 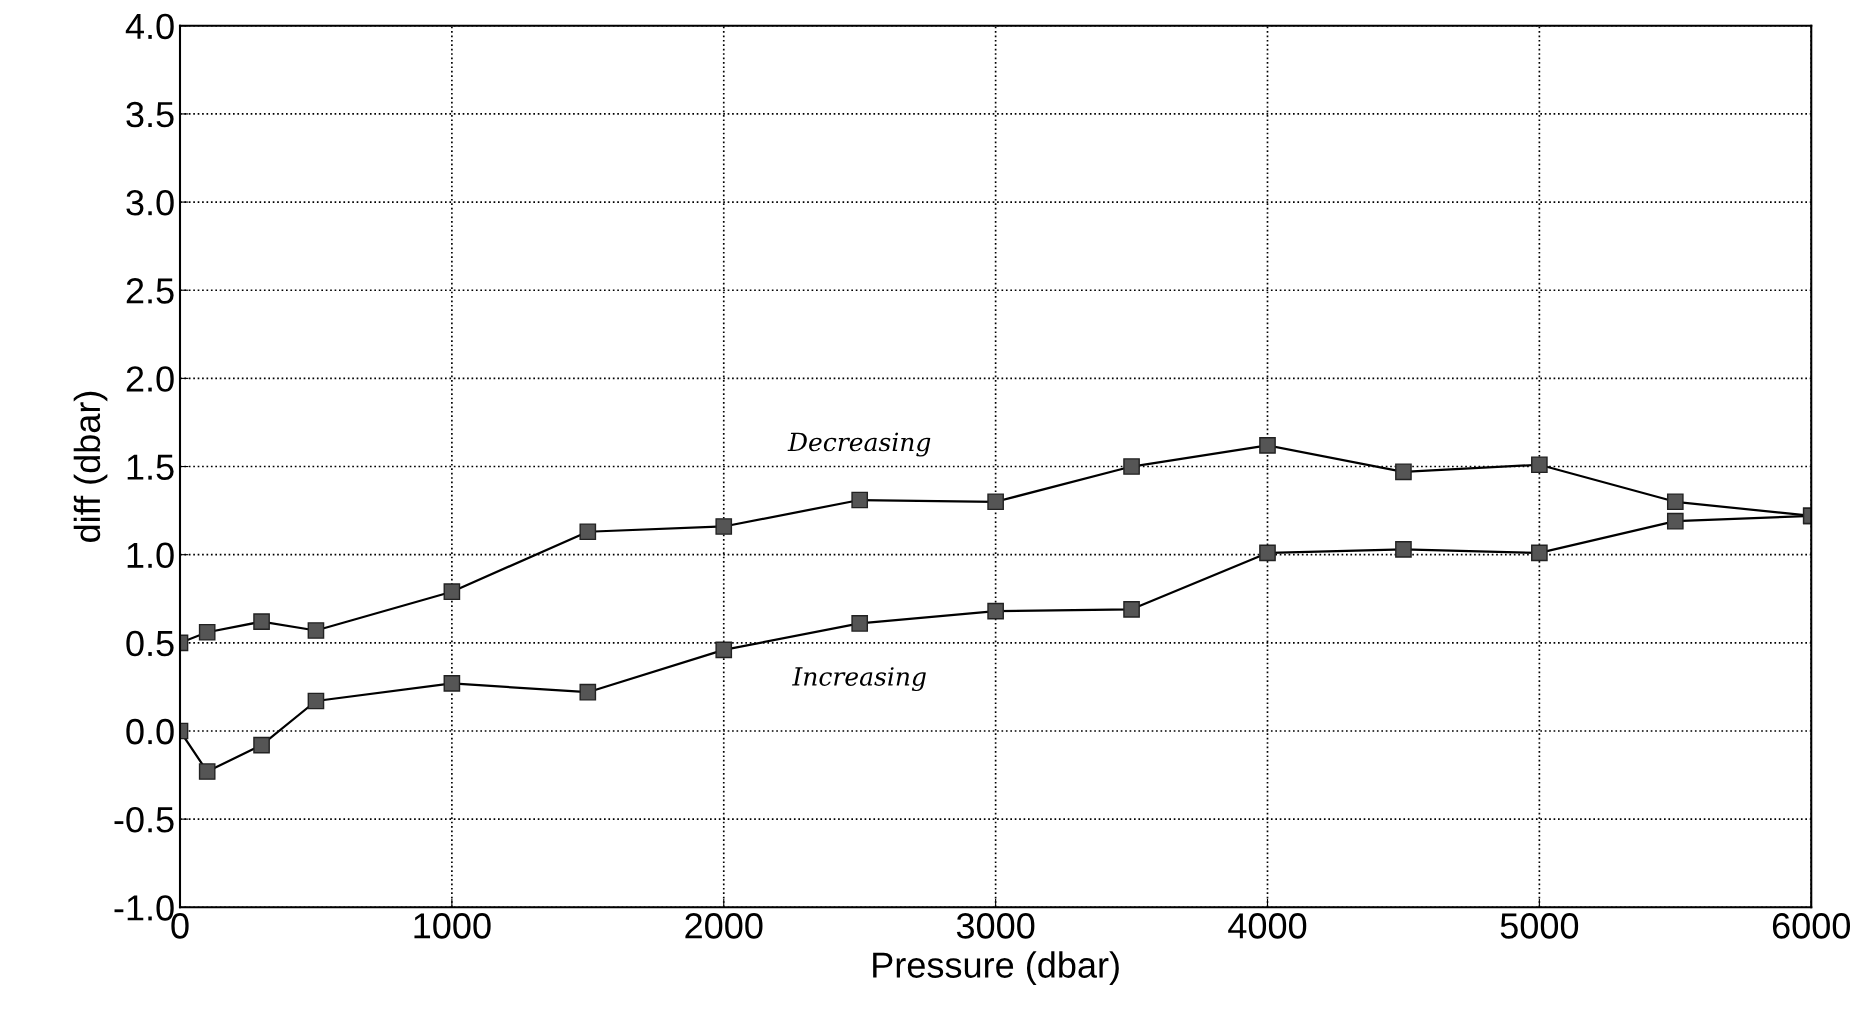 I want to click on series-label: Increasing, so click(x=859, y=679).